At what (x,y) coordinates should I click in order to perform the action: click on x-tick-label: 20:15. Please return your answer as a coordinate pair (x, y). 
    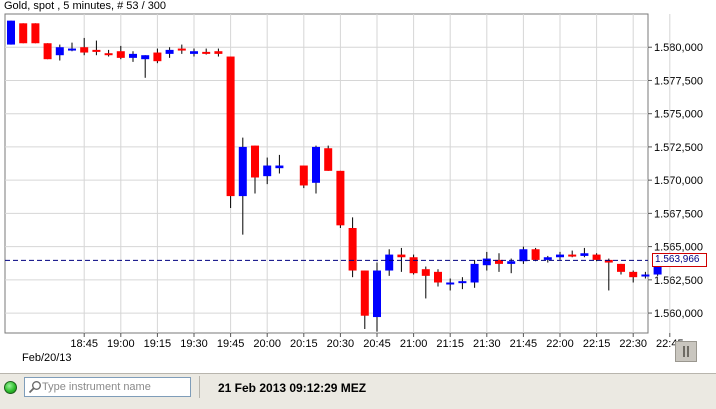
    Looking at the image, I should click on (304, 344).